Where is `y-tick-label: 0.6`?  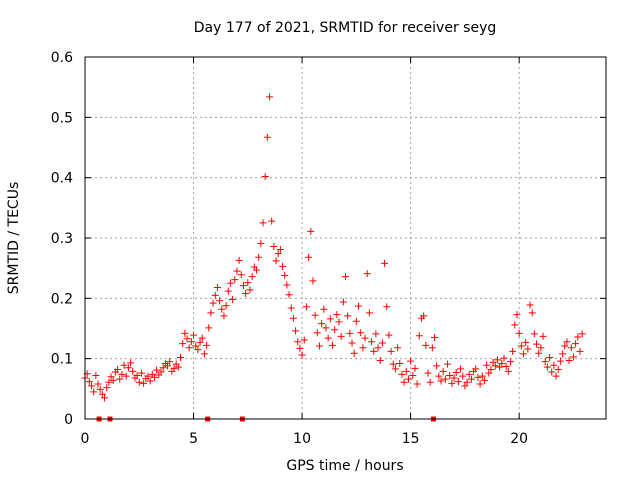
y-tick-label: 0.6 is located at coordinates (62, 58).